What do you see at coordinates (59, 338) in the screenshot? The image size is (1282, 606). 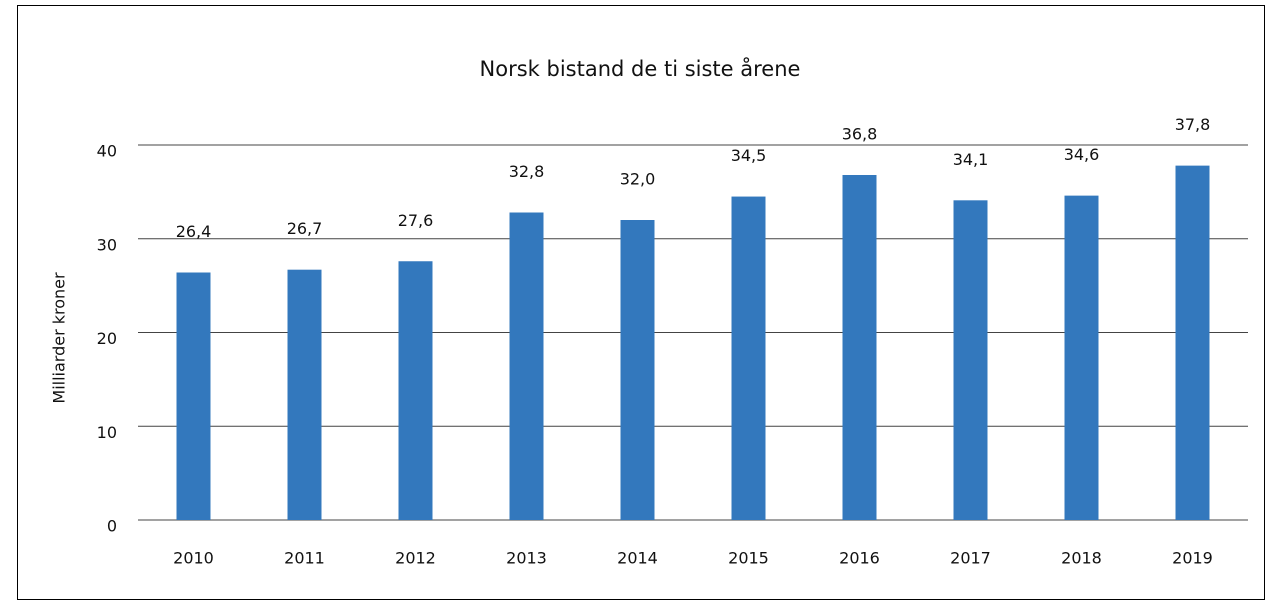 I see `y-axis-label: Milliarder kroner` at bounding box center [59, 338].